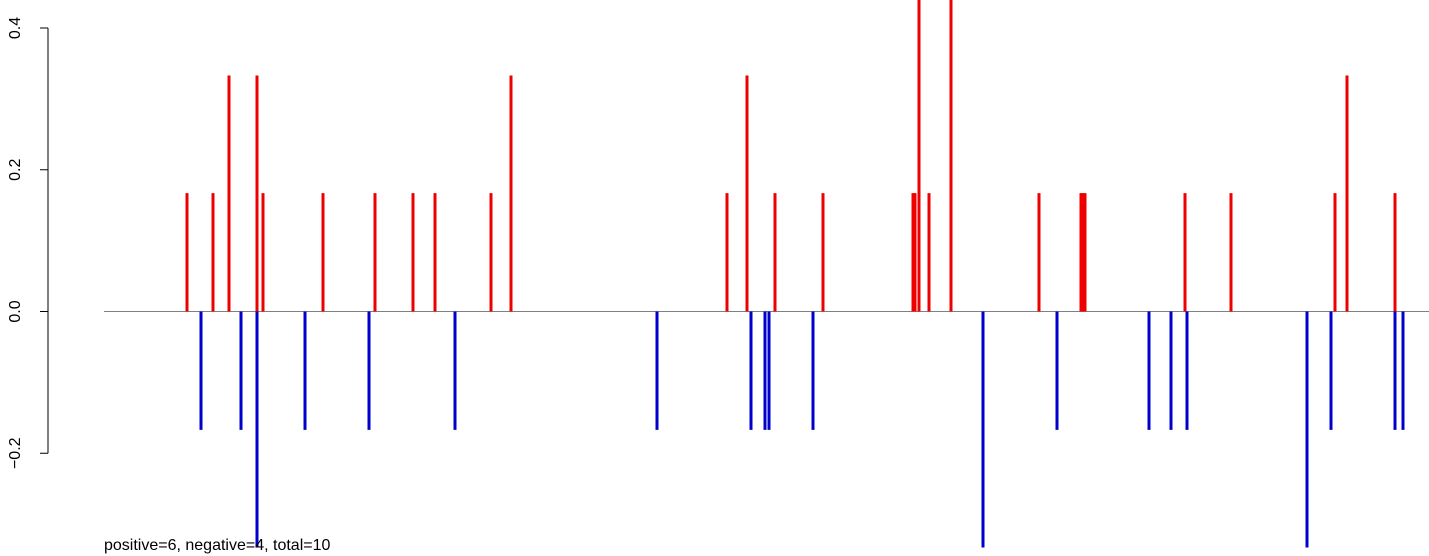 This screenshot has width=1429, height=556. I want to click on y-axis: −0.2 0.0 0.2 0.4, so click(28, 243).